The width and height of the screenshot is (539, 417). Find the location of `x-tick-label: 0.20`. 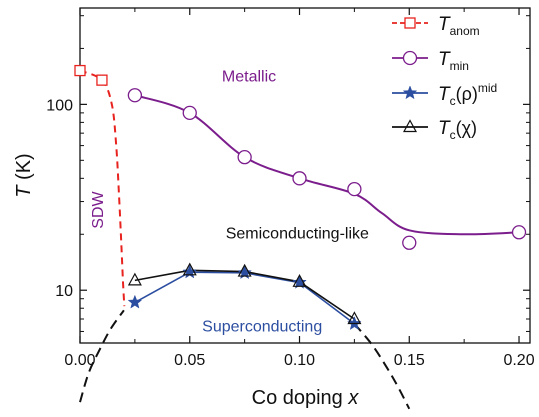

x-tick-label: 0.20 is located at coordinates (518, 360).